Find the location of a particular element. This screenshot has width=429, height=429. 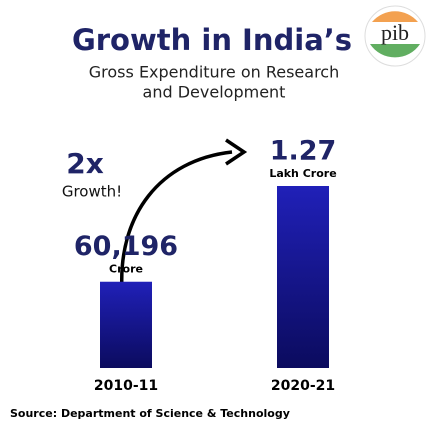

value-label: 1.27 is located at coordinates (303, 151).